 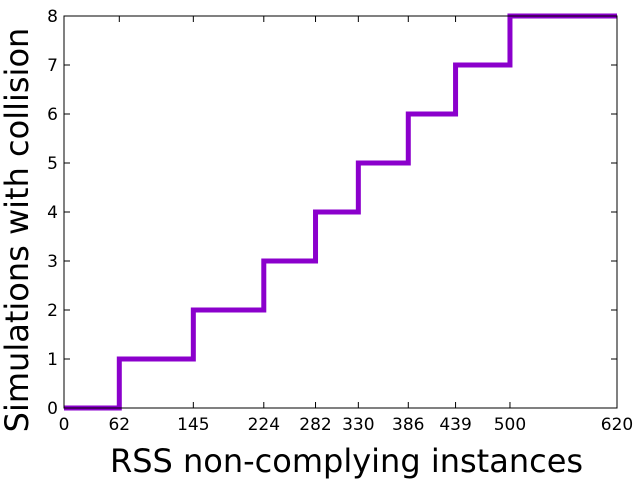 I want to click on x-tick-label-0: 0, so click(x=64, y=425).